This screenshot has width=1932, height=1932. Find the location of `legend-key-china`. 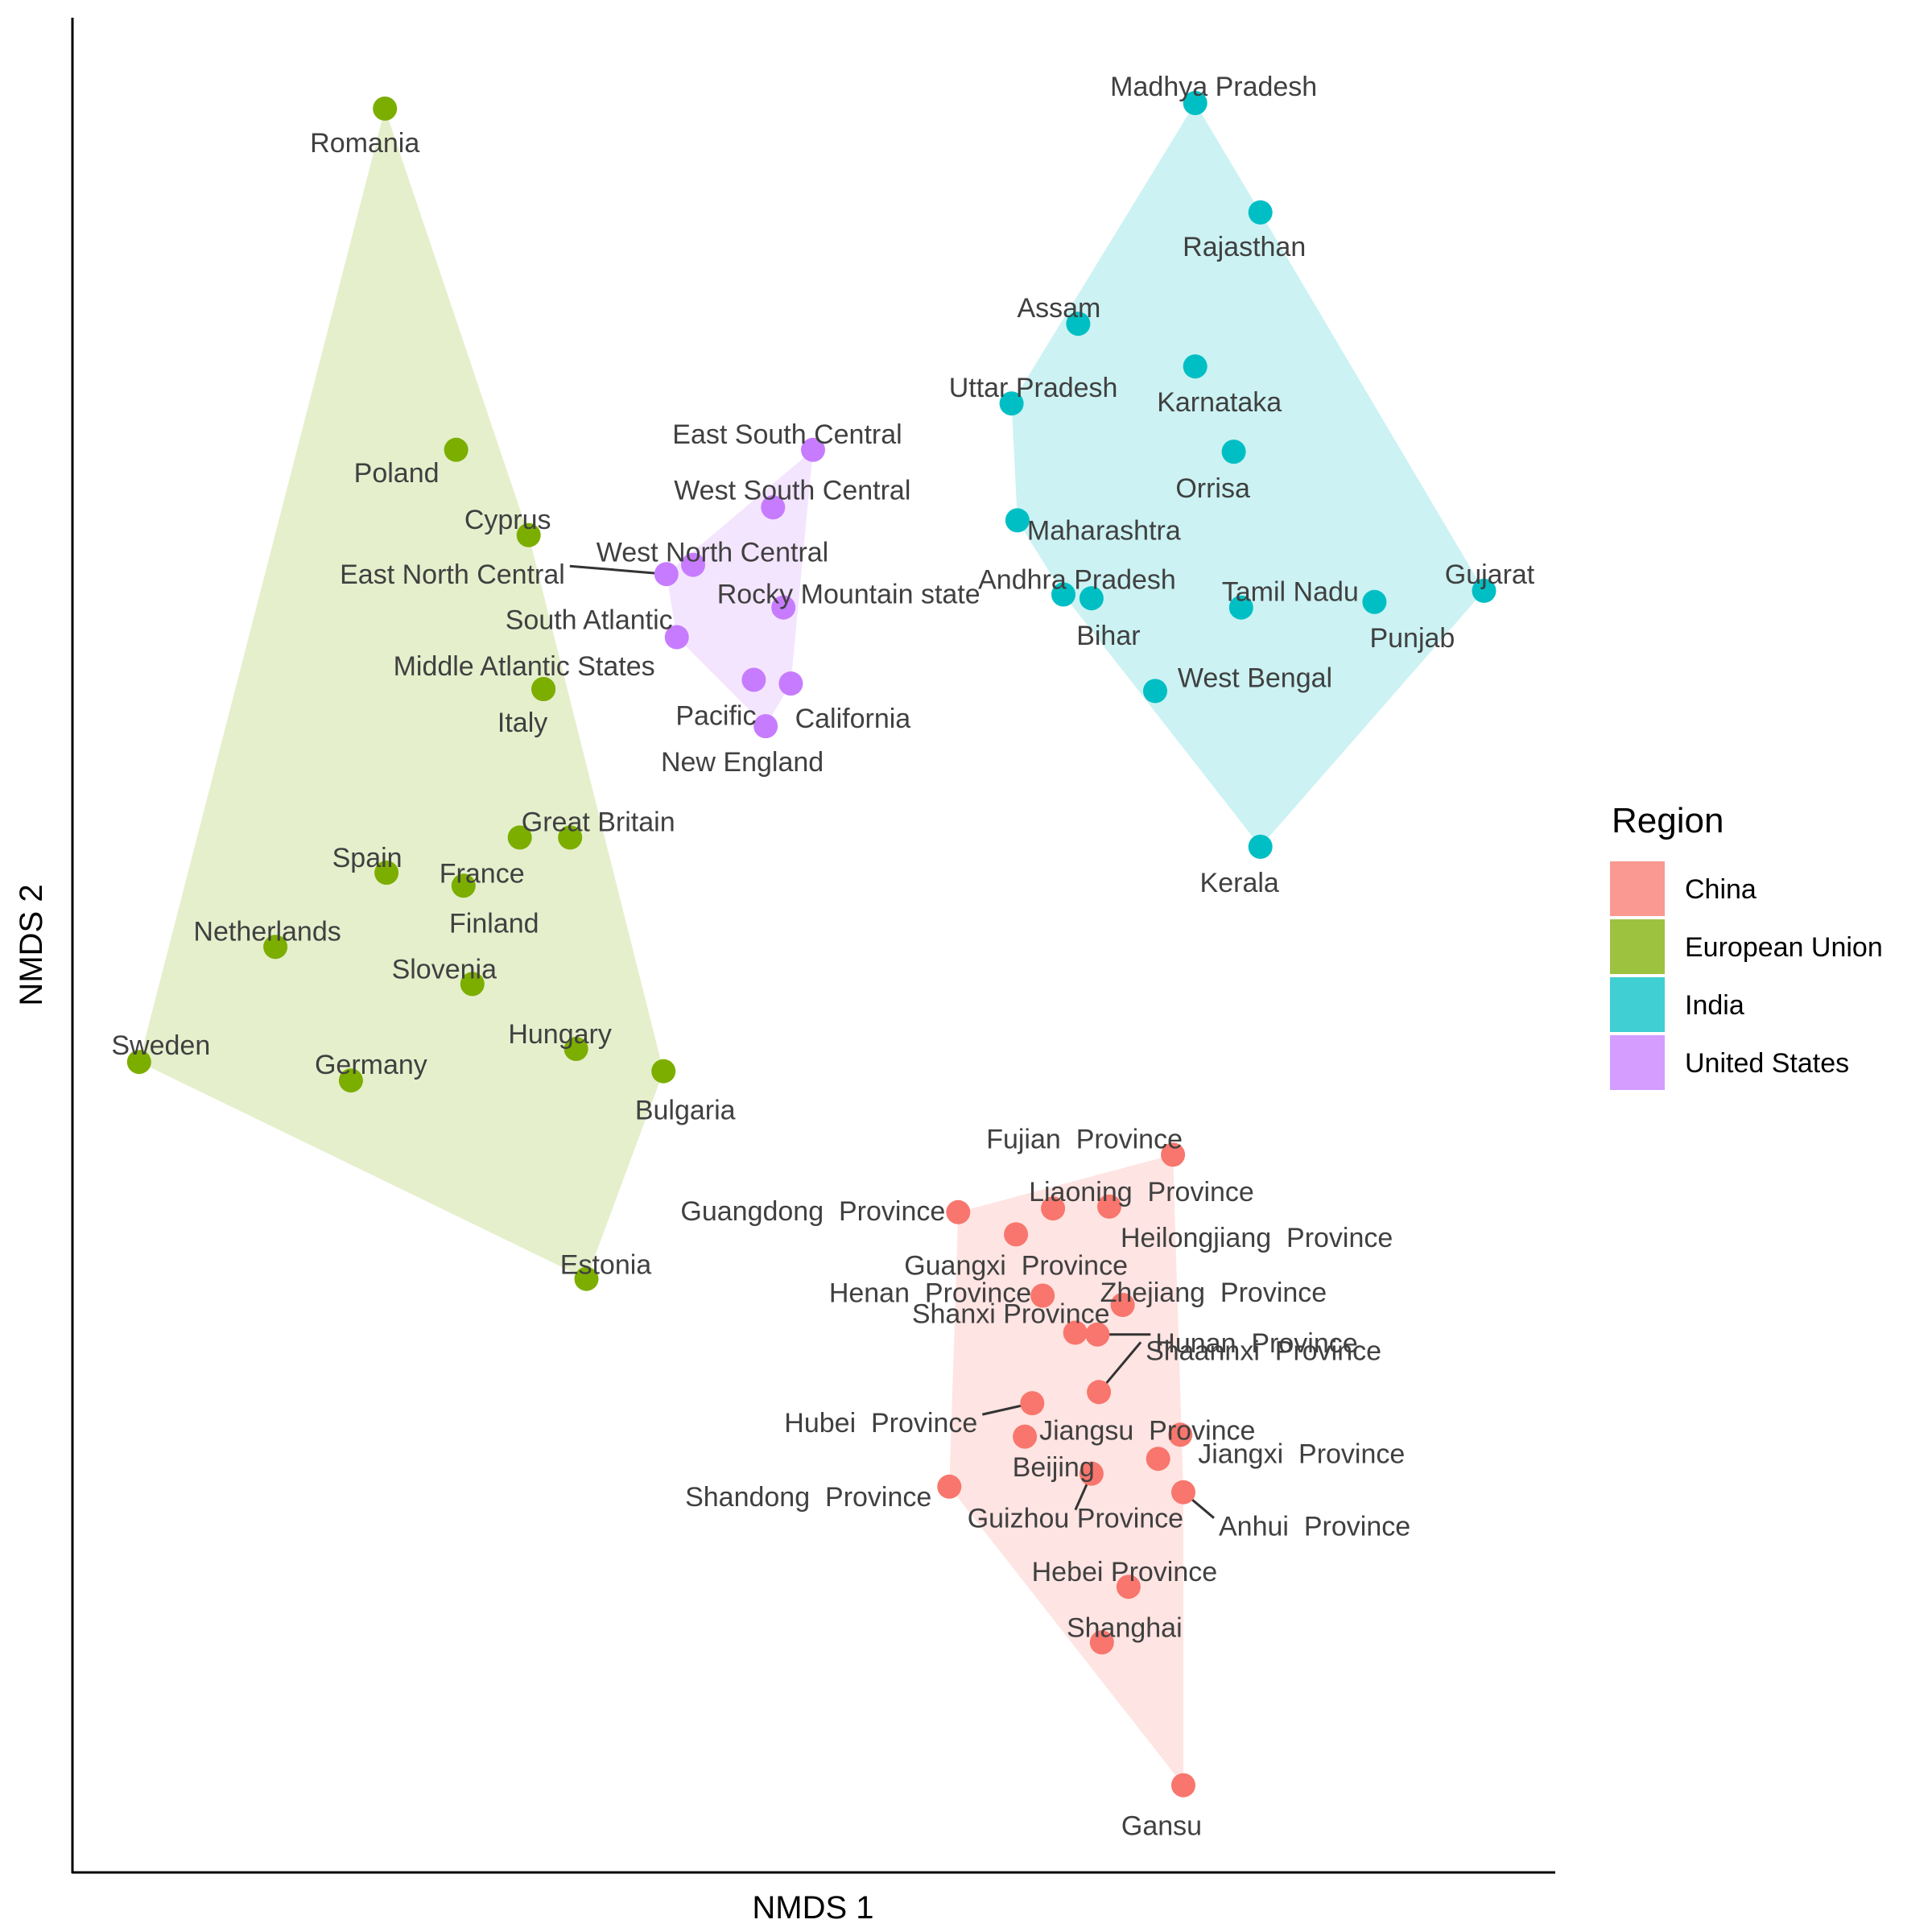

legend-key-china is located at coordinates (1637, 888).